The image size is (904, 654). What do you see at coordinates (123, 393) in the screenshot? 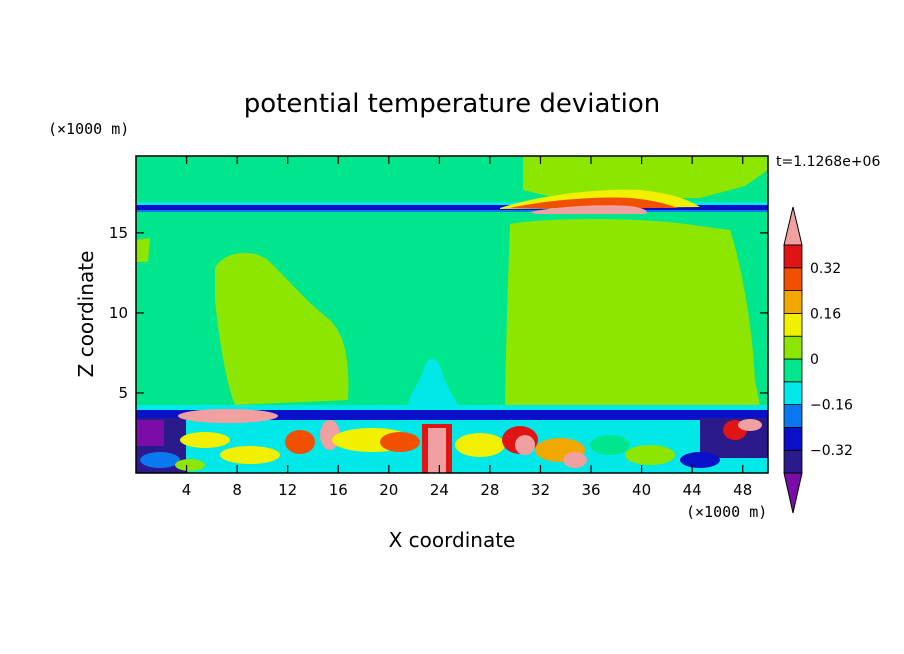
I see `y-tick-label: 5` at bounding box center [123, 393].